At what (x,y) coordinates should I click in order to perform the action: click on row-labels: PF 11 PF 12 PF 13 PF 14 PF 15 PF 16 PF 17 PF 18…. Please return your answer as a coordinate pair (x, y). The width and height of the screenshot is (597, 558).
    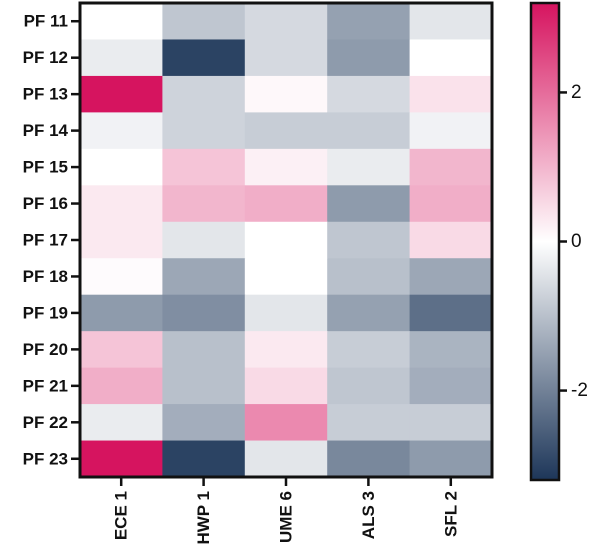
    Looking at the image, I should click on (51, 240).